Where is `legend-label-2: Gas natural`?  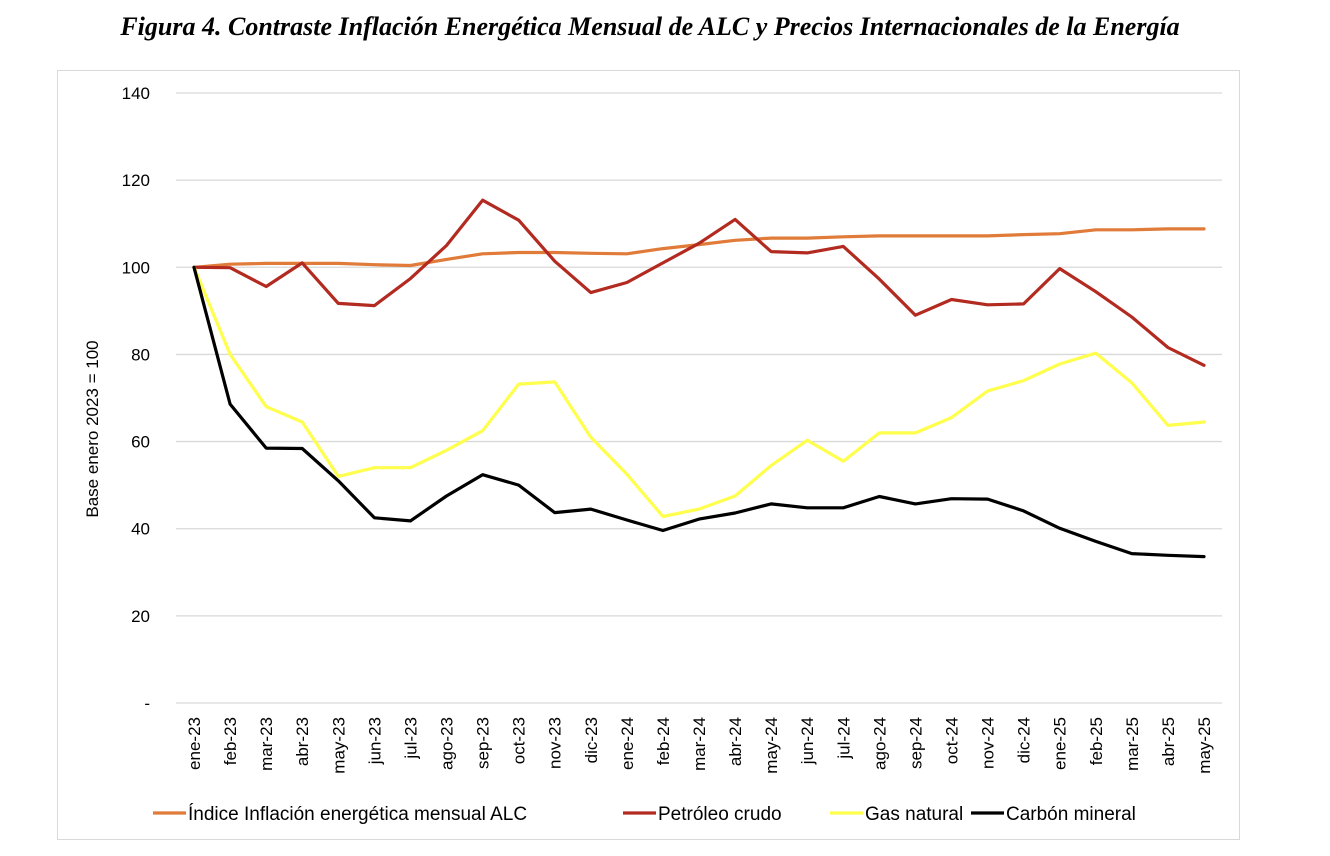 legend-label-2: Gas natural is located at coordinates (914, 814).